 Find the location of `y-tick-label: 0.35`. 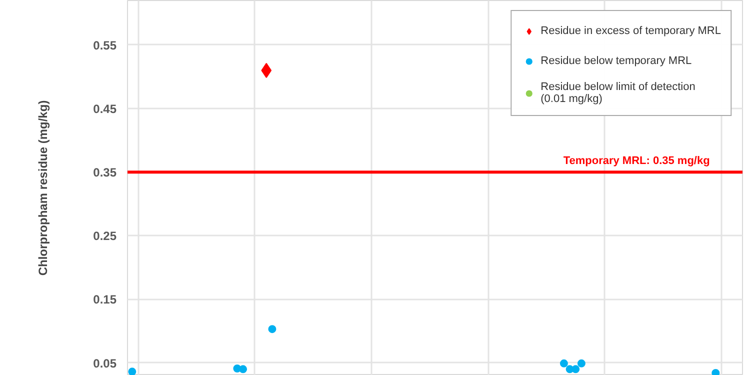

y-tick-label: 0.35 is located at coordinates (105, 173).